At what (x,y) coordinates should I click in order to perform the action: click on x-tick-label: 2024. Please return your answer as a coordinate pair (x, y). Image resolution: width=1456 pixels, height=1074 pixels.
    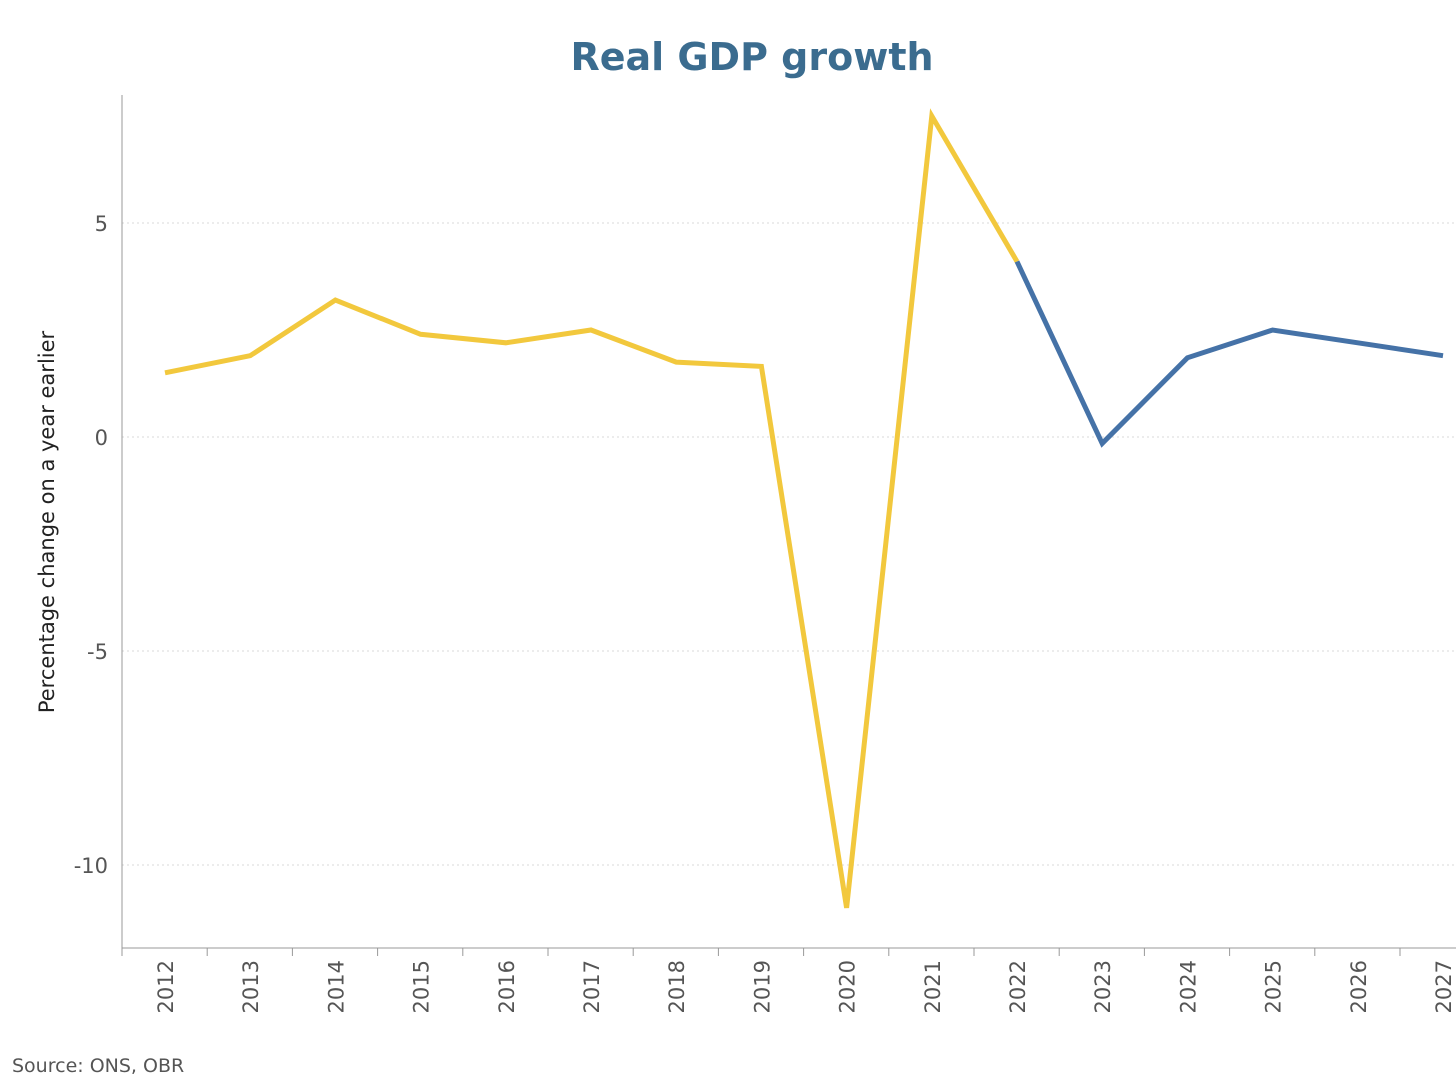
    Looking at the image, I should click on (1188, 986).